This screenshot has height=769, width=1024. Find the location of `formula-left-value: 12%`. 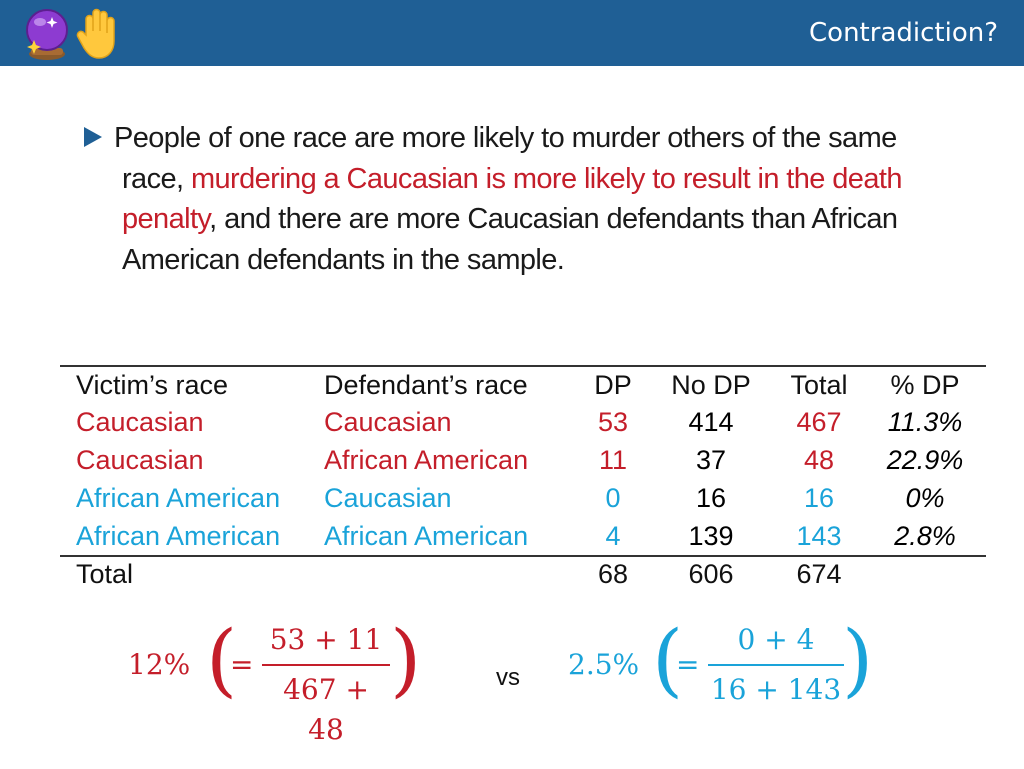

formula-left-value: 12% is located at coordinates (159, 664).